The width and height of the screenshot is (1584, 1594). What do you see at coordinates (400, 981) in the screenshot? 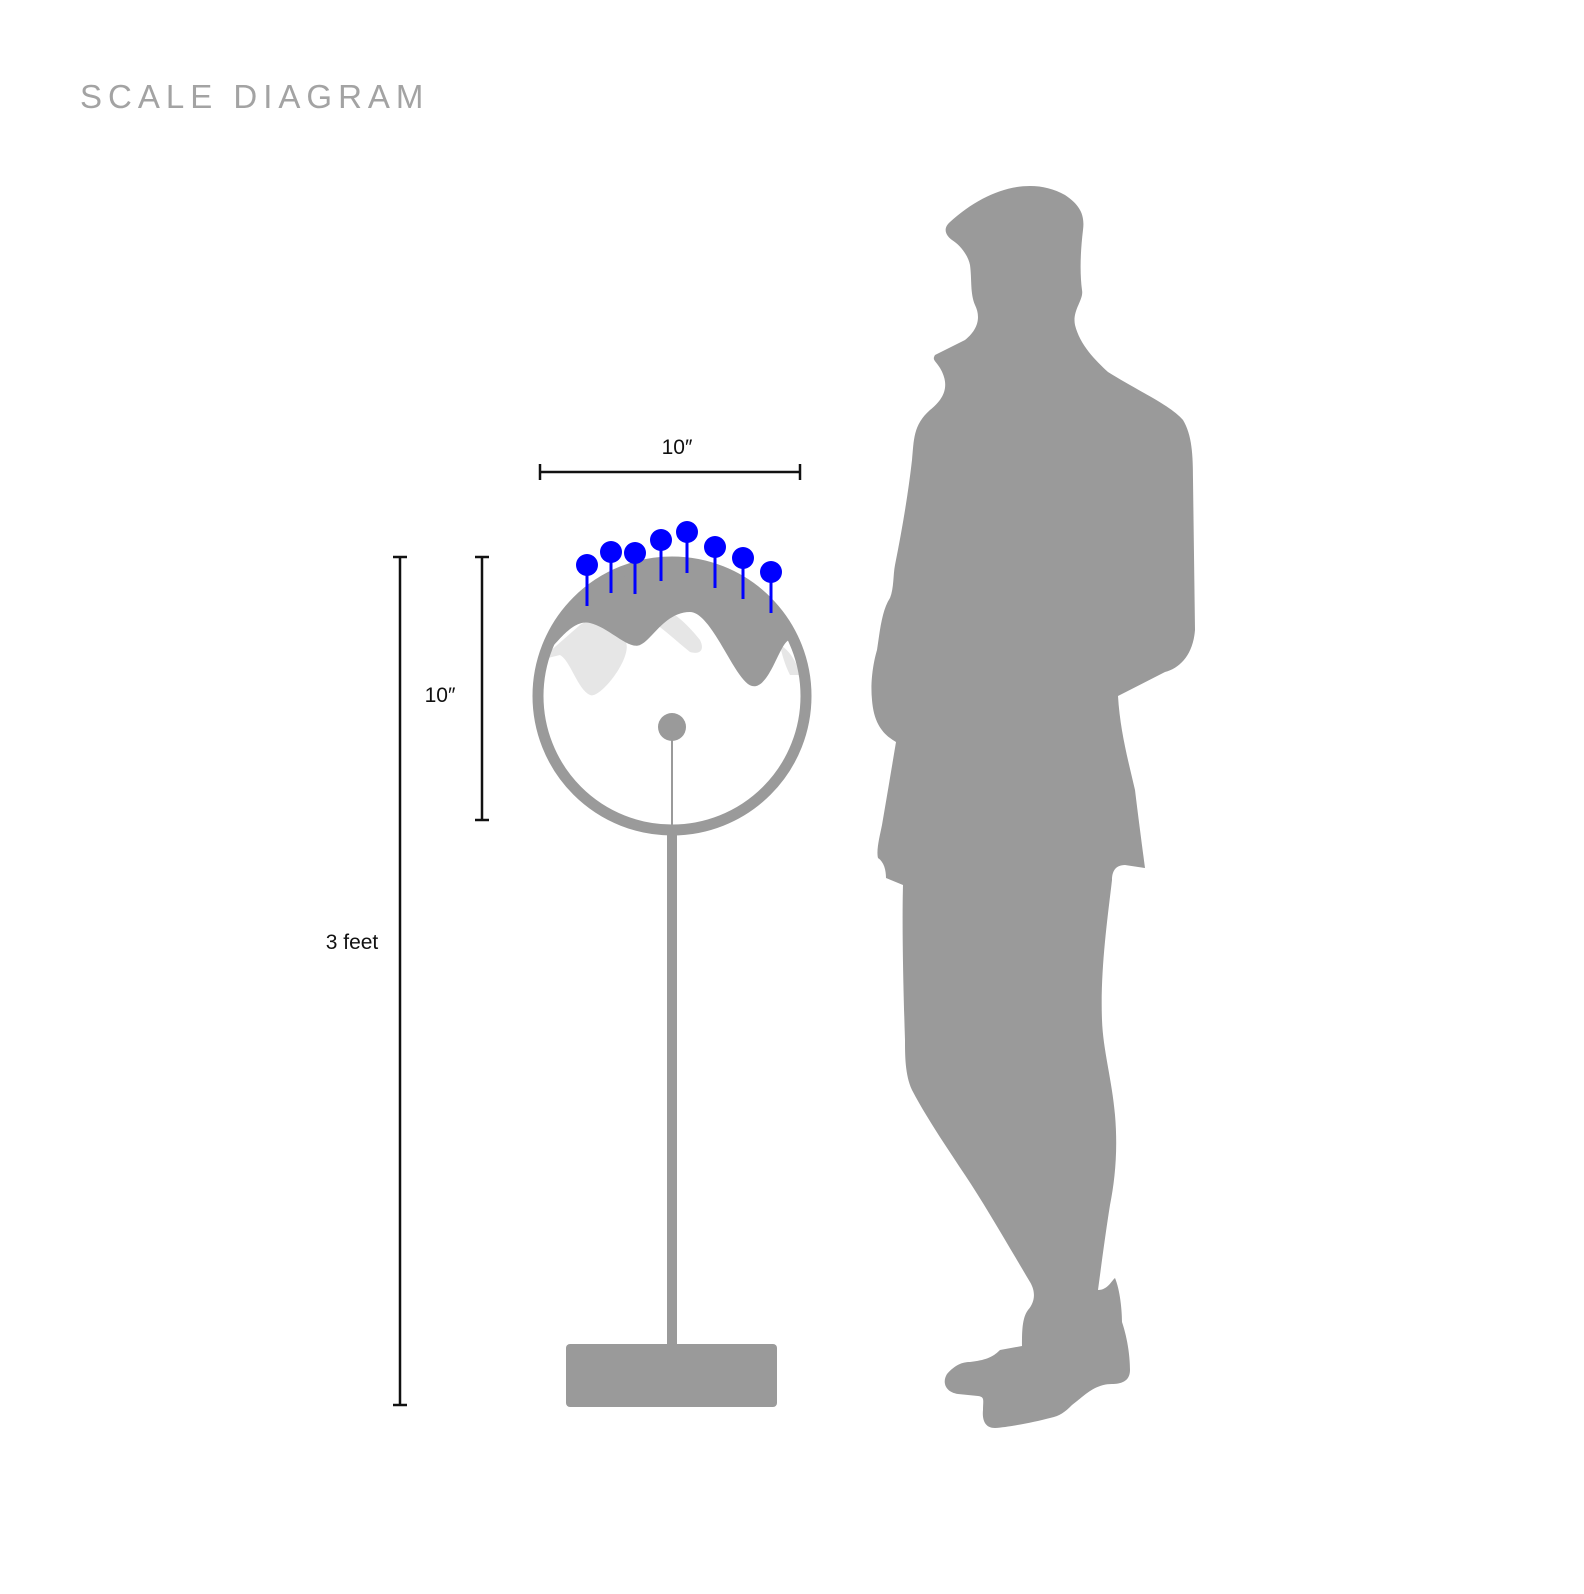
I see `total-height-dimension` at bounding box center [400, 981].